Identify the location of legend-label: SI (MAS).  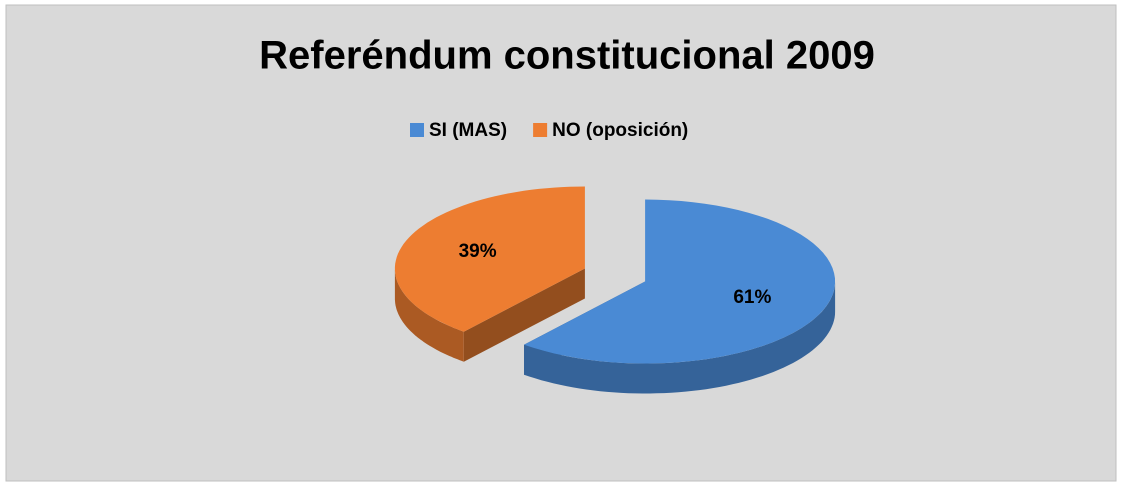
(468, 130).